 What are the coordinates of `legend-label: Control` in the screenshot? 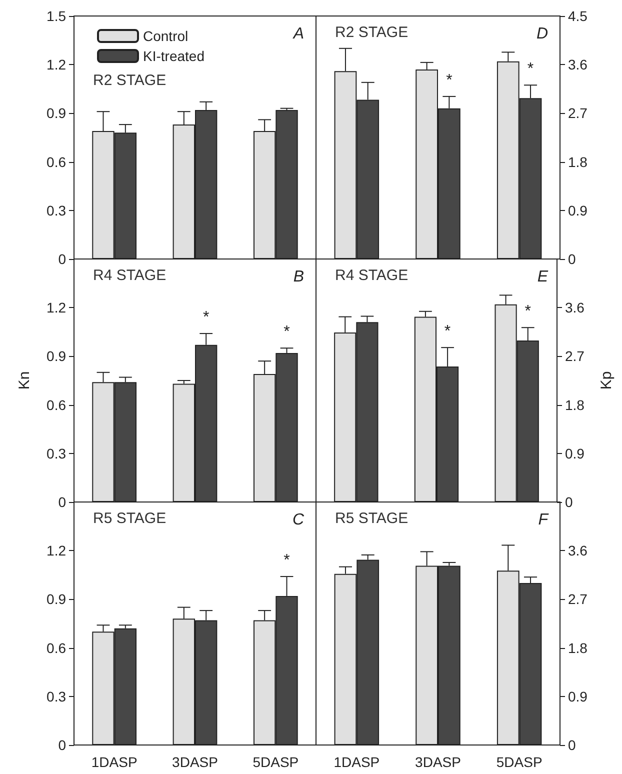 It's located at (165, 36).